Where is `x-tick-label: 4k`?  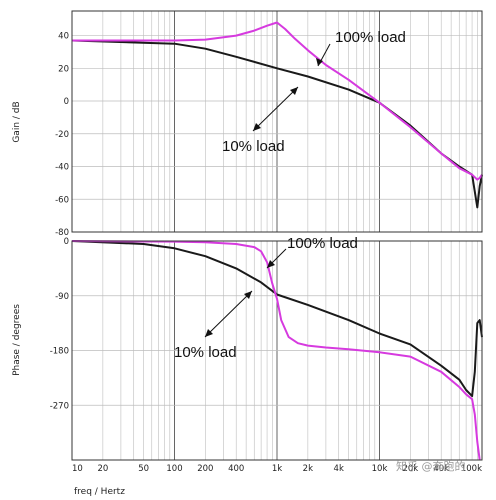
x-tick-label: 4k is located at coordinates (339, 469).